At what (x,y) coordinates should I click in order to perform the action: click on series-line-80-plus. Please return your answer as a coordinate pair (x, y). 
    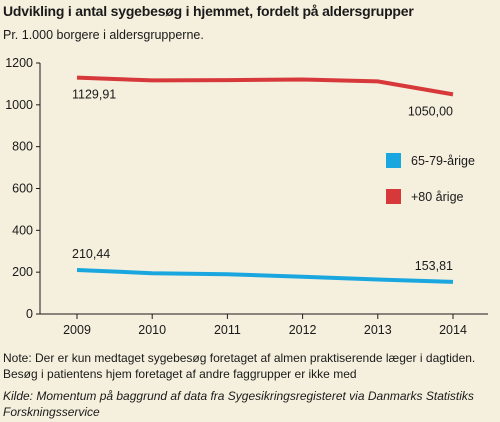
    Looking at the image, I should click on (265, 86).